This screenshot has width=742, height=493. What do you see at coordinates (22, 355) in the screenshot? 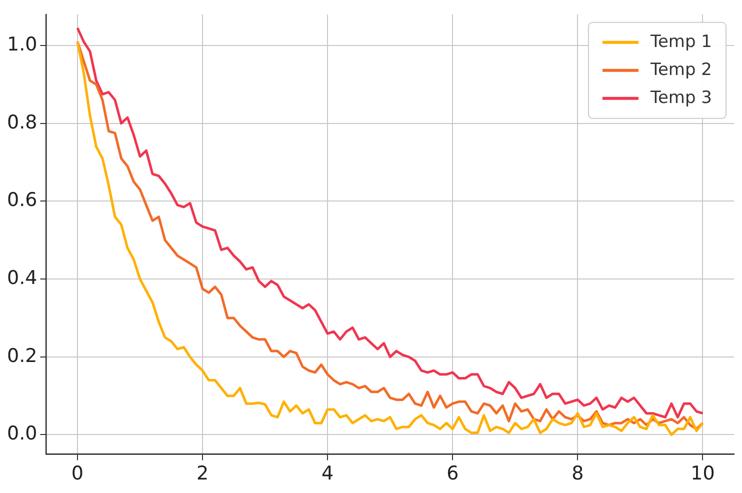
I see `y-tick-label: 0.2` at bounding box center [22, 355].